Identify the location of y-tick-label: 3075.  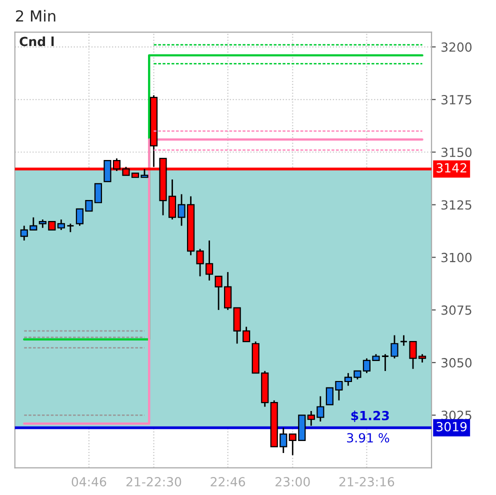
(457, 310).